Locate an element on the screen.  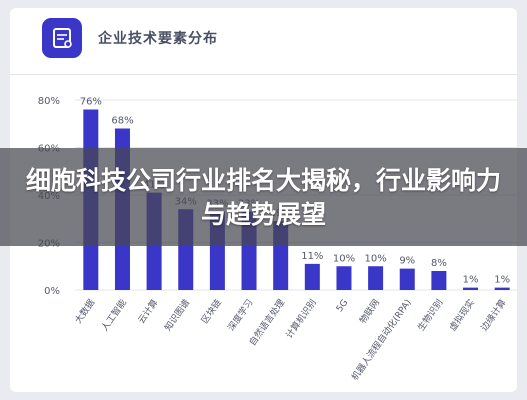
bar-value-label: 76% is located at coordinates (91, 102).